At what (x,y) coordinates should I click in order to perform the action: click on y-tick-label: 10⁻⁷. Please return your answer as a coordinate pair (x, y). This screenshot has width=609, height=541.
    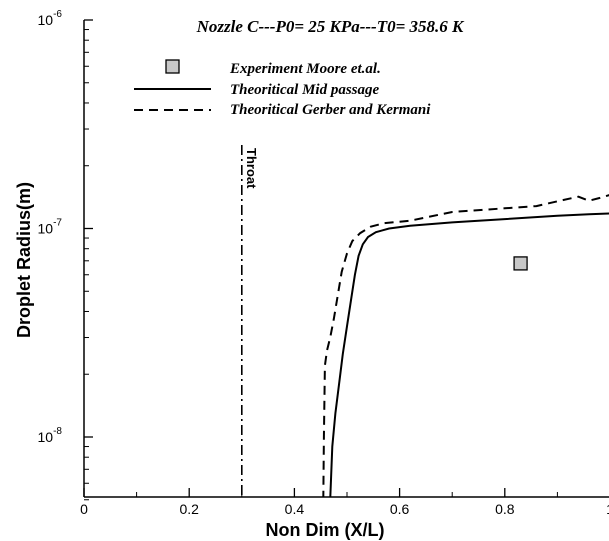
    Looking at the image, I should click on (50, 227).